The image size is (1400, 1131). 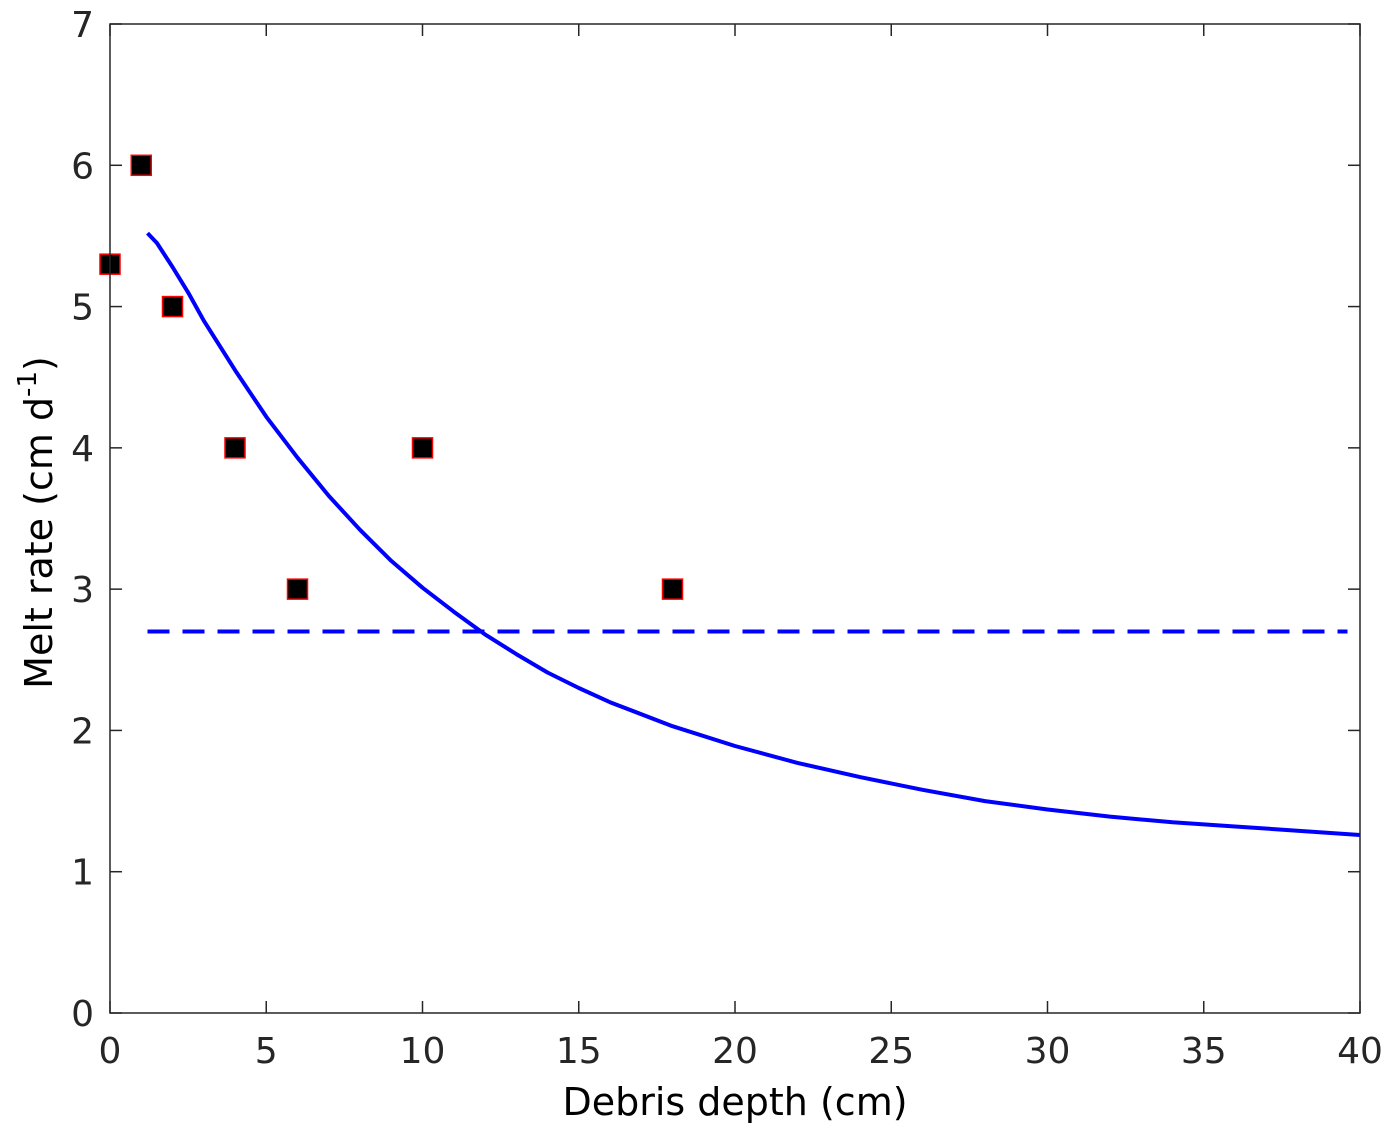 I want to click on x-tick-label-20: 20, so click(x=735, y=1051).